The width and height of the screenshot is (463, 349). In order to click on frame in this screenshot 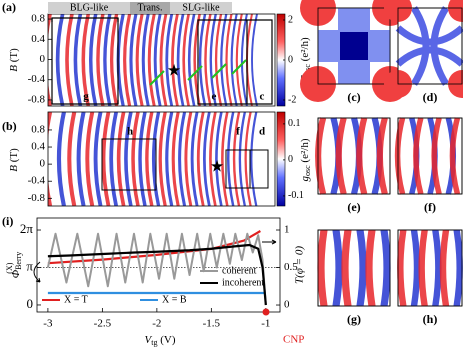, I will do `click(161, 159)`.